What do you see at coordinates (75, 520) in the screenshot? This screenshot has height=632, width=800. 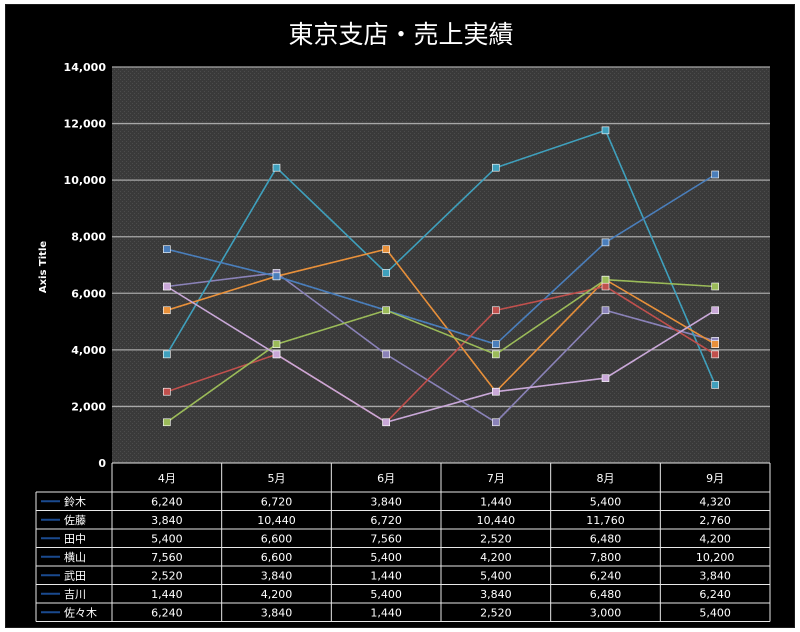 I see `legend-label: 佐藤` at bounding box center [75, 520].